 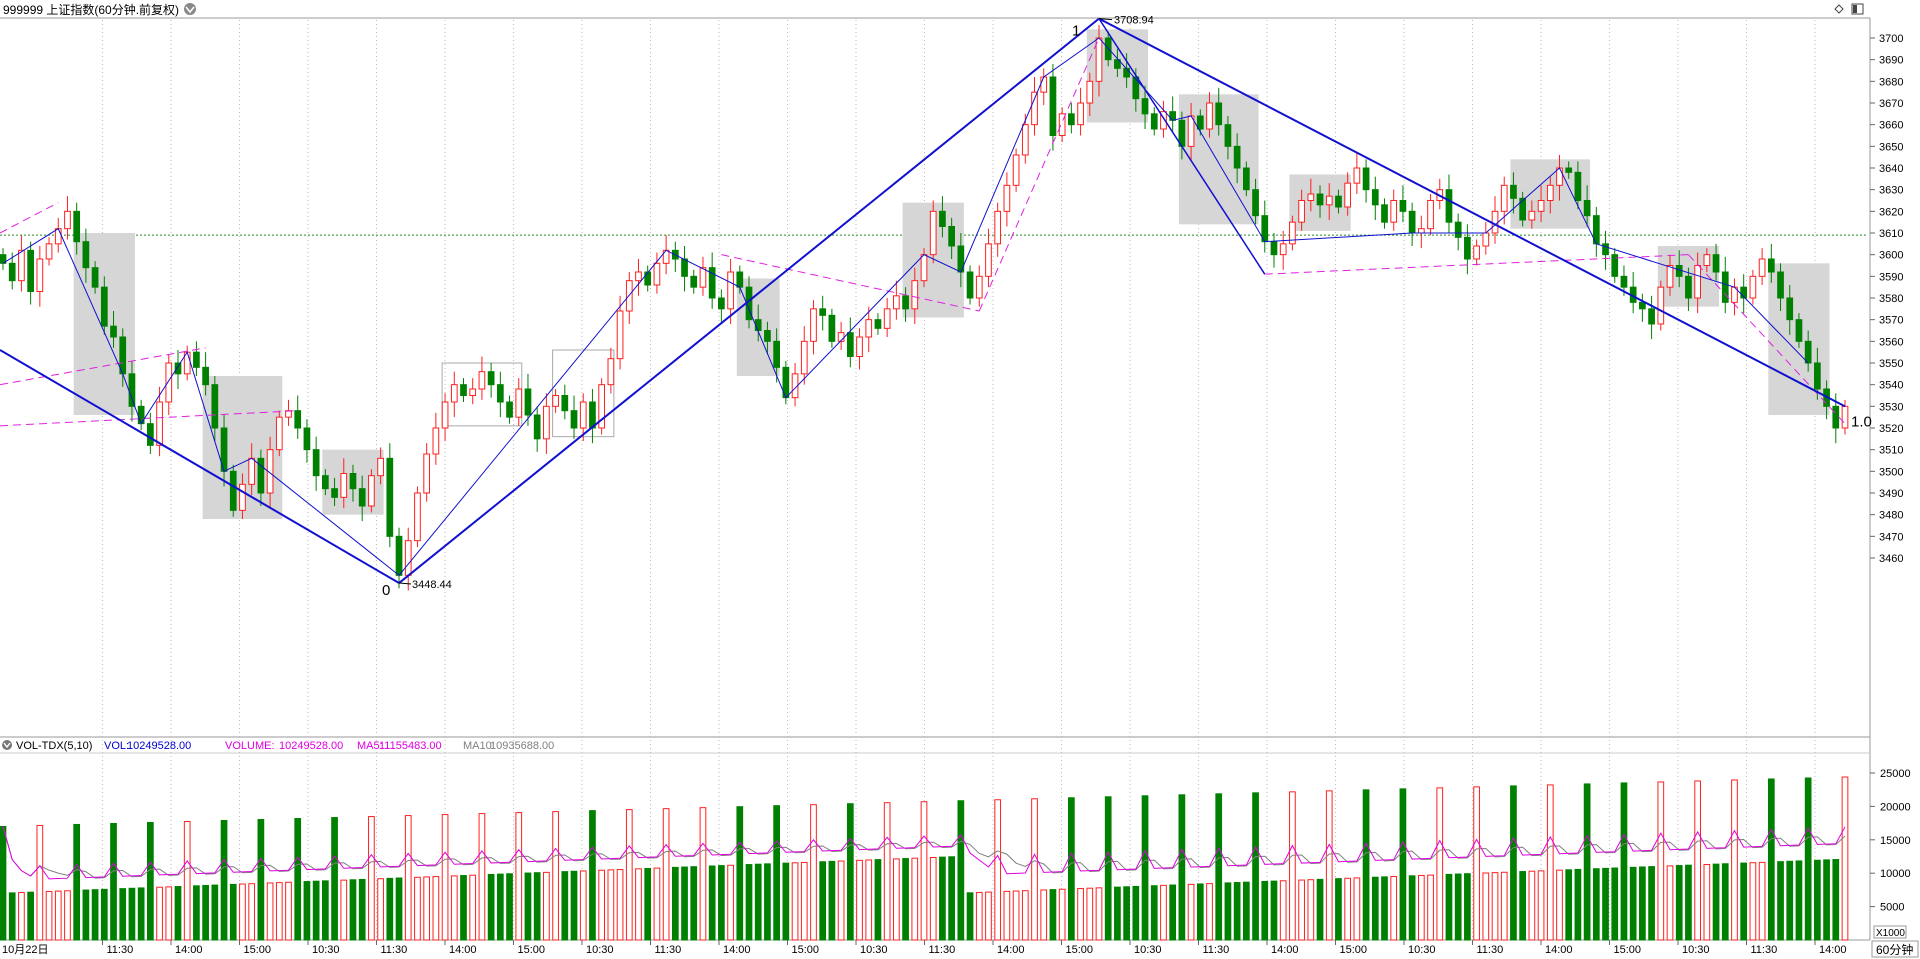 What do you see at coordinates (1857, 9) in the screenshot?
I see `panel-icon` at bounding box center [1857, 9].